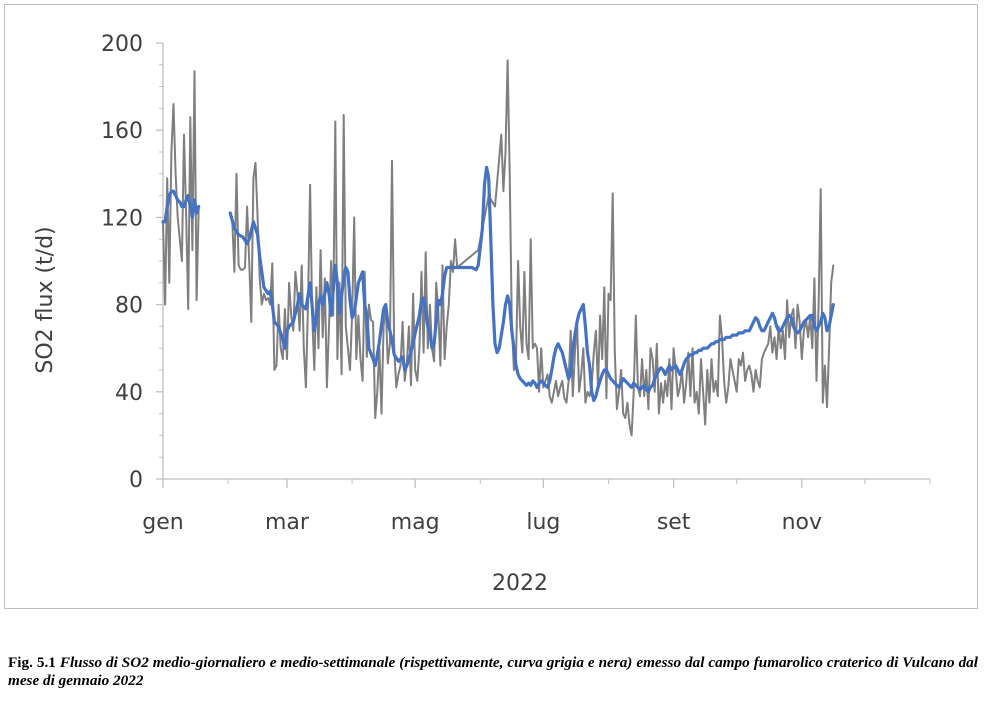 The width and height of the screenshot is (1000, 702). What do you see at coordinates (129, 393) in the screenshot?
I see `y-tick-label: 40` at bounding box center [129, 393].